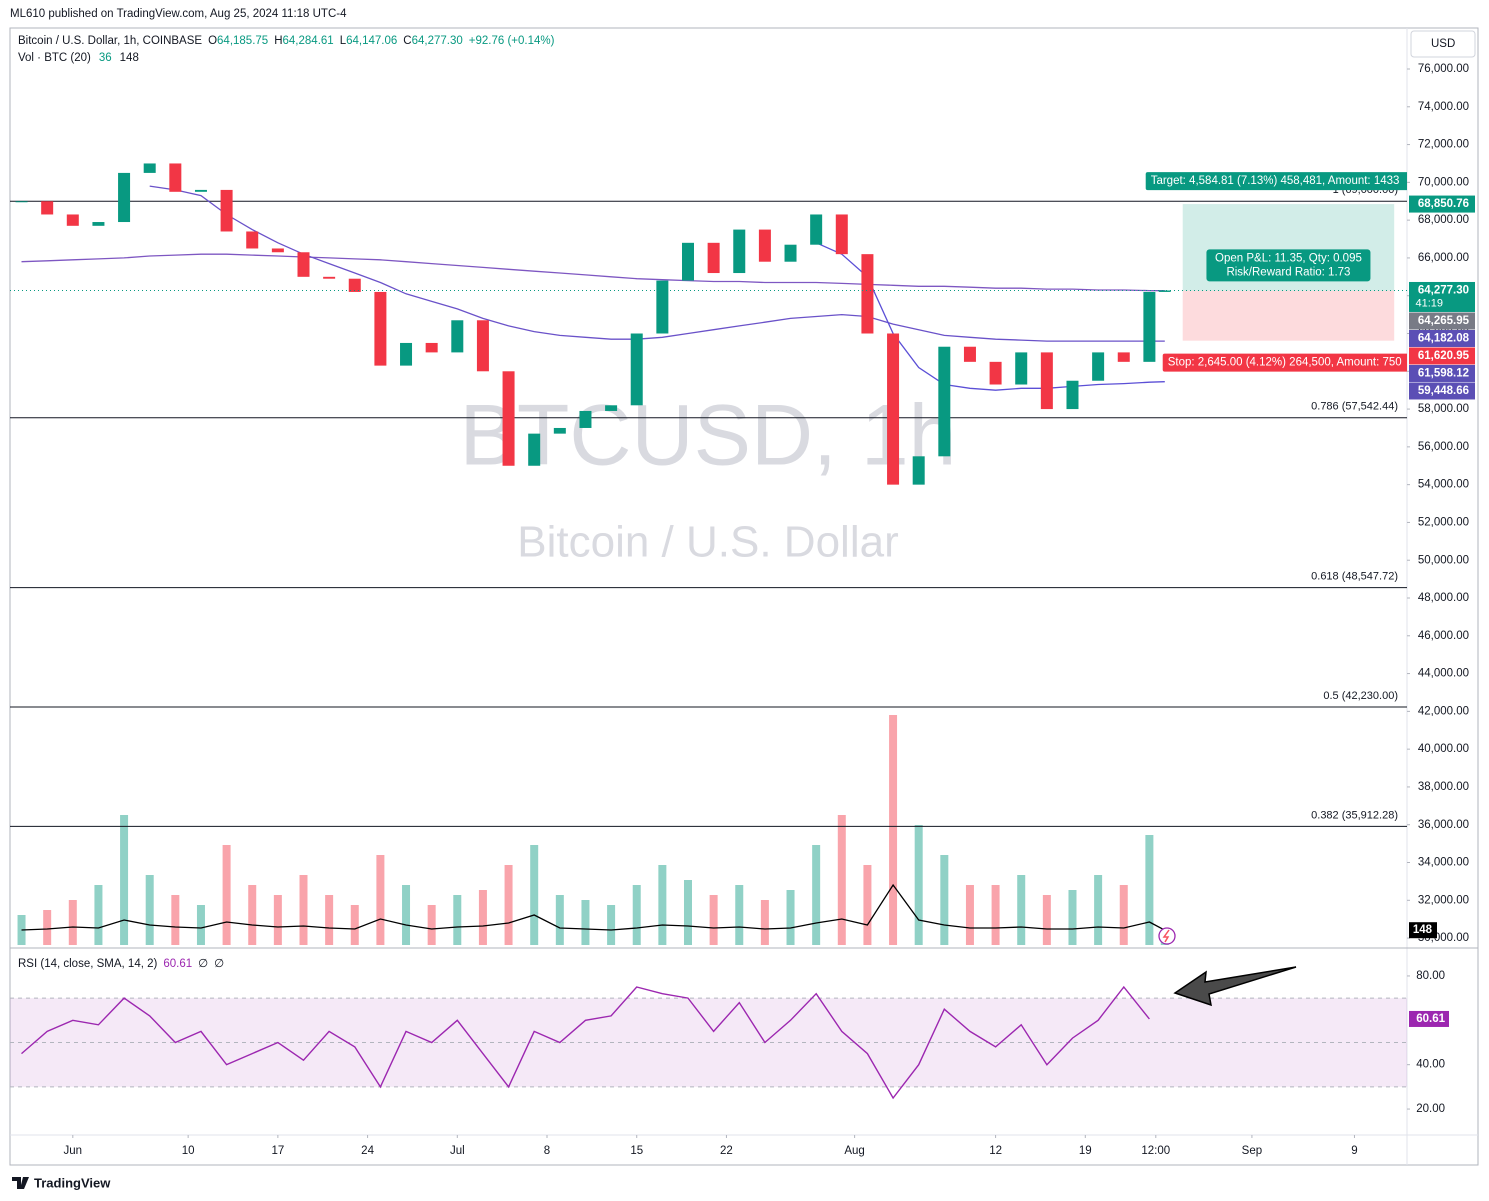  What do you see at coordinates (1443, 825) in the screenshot?
I see `y-tick-label: 36,000.00` at bounding box center [1443, 825].